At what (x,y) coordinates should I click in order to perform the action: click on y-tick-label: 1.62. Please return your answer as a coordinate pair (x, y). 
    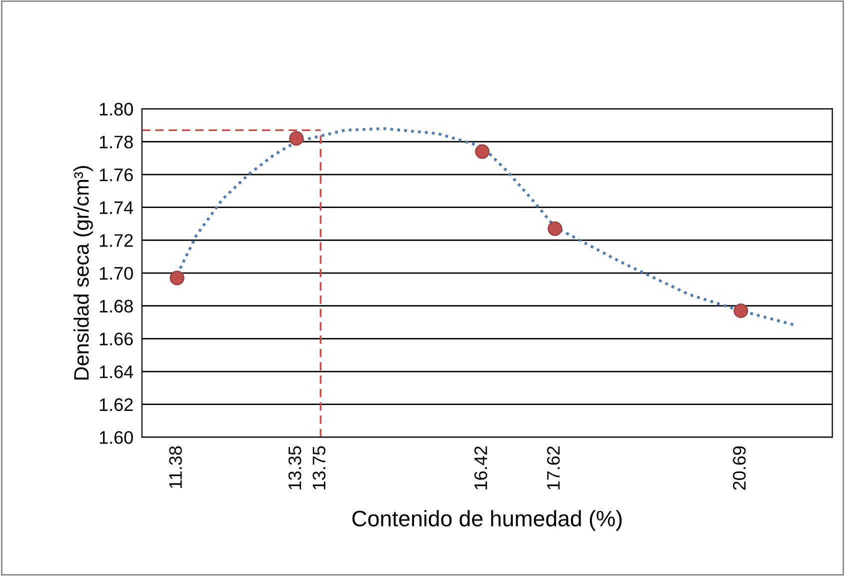
    Looking at the image, I should click on (116, 405).